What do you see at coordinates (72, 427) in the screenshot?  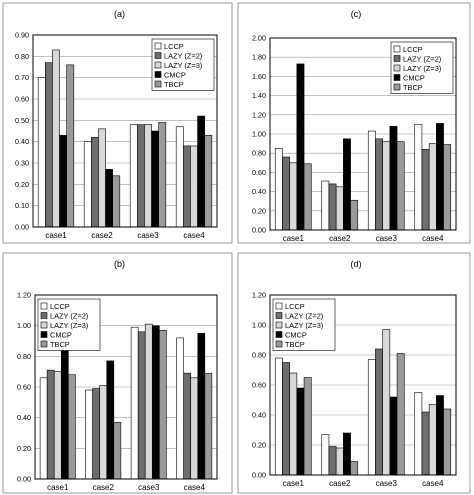 I see `bar-b-case1-series5` at bounding box center [72, 427].